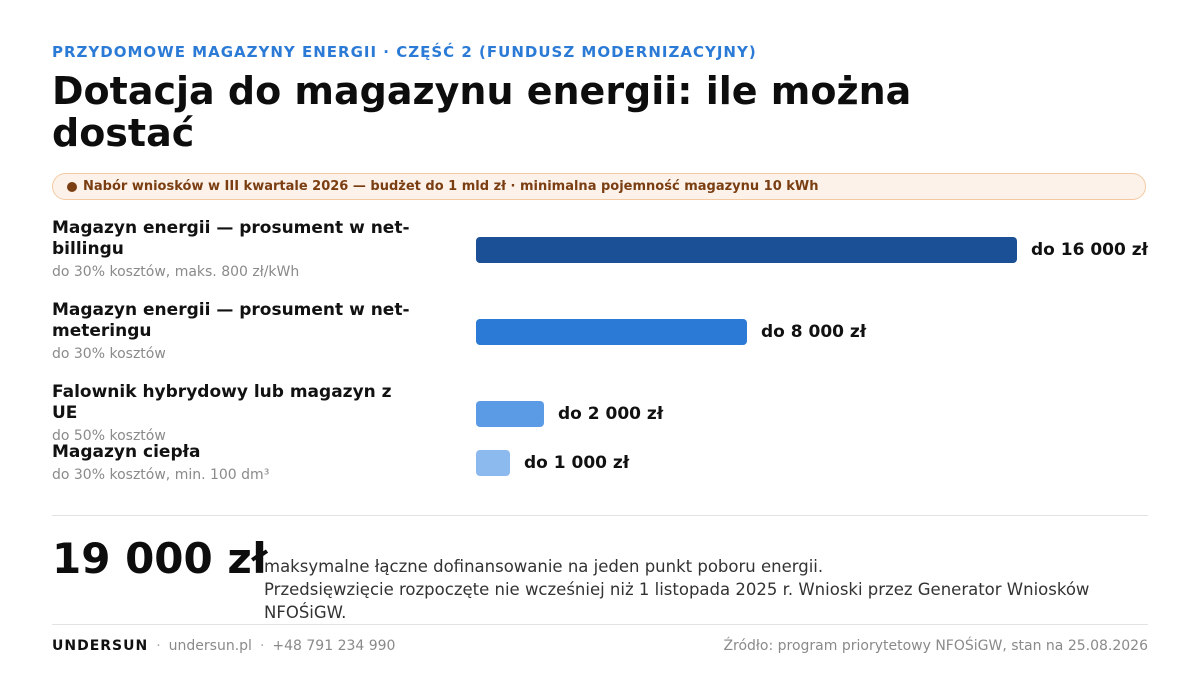  Describe the element at coordinates (611, 414) in the screenshot. I see `bar-value-label: do 2 000 zł` at that location.